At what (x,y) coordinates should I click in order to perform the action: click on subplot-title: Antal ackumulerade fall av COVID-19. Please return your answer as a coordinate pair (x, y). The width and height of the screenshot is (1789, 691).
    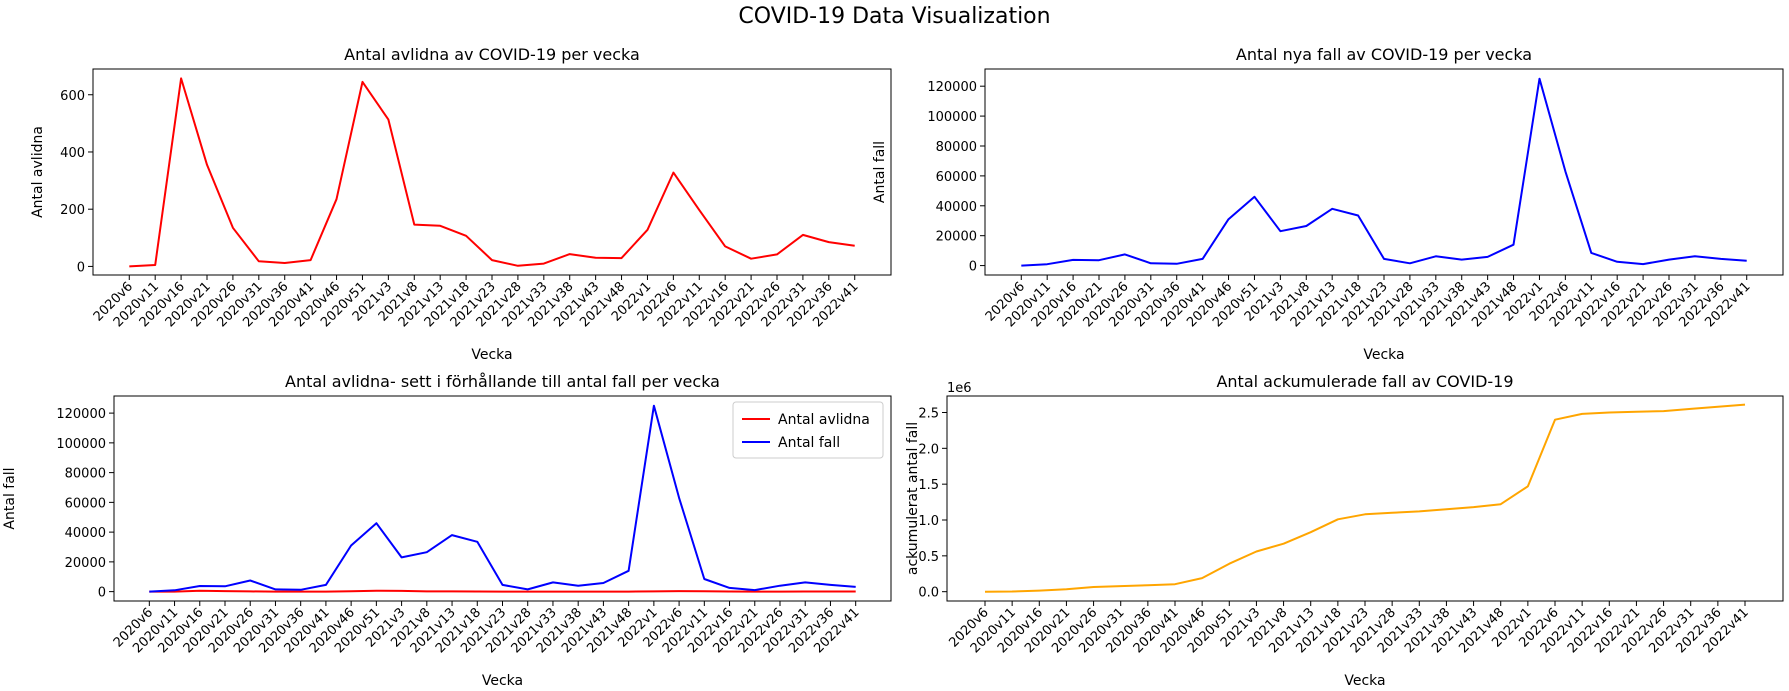
    Looking at the image, I should click on (1364, 381).